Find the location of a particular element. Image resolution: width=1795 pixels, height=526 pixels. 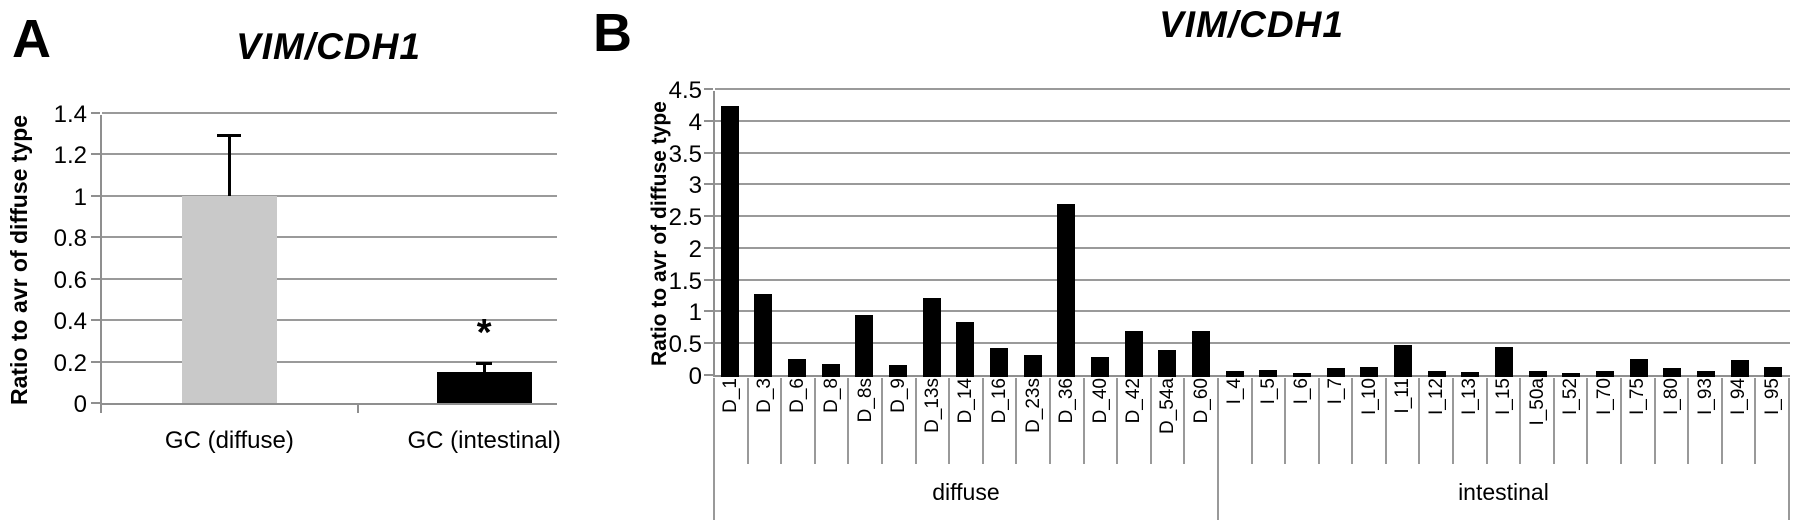

category-label: I_93 is located at coordinates (1705, 396).